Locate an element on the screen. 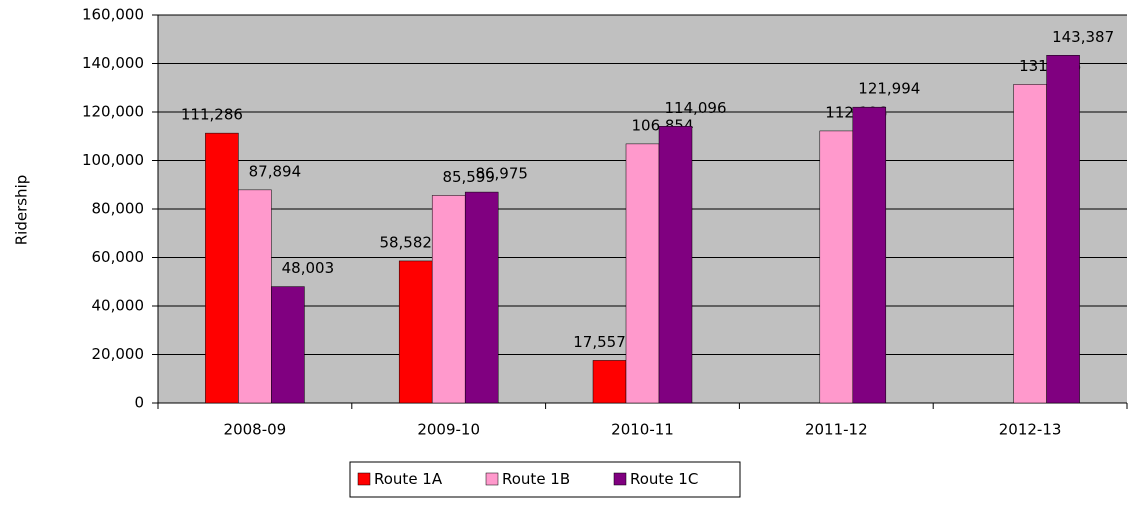  y-tick-label: 160,000 is located at coordinates (113, 15).